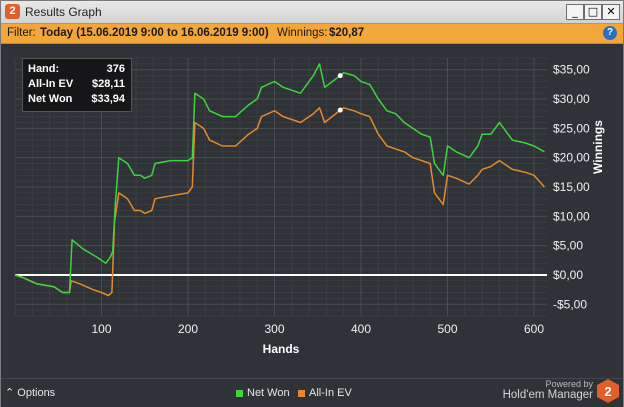 The height and width of the screenshot is (407, 624). What do you see at coordinates (101, 329) in the screenshot?
I see `x-tick-label: 100` at bounding box center [101, 329].